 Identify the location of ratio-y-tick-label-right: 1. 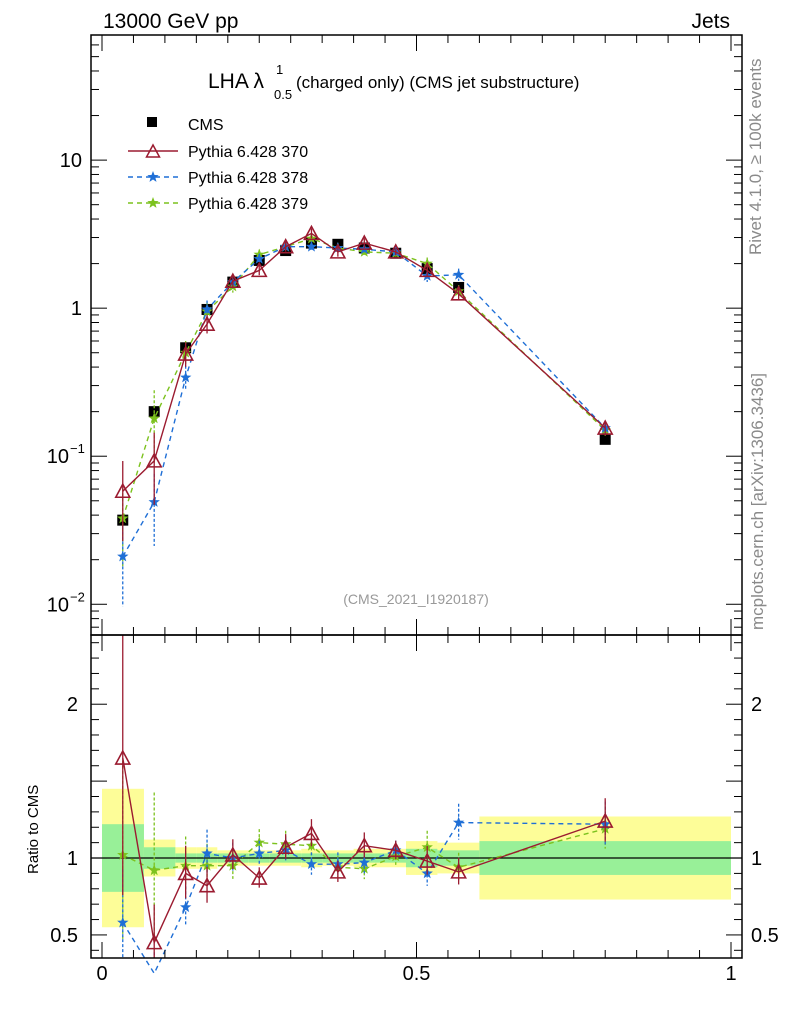
(756, 859).